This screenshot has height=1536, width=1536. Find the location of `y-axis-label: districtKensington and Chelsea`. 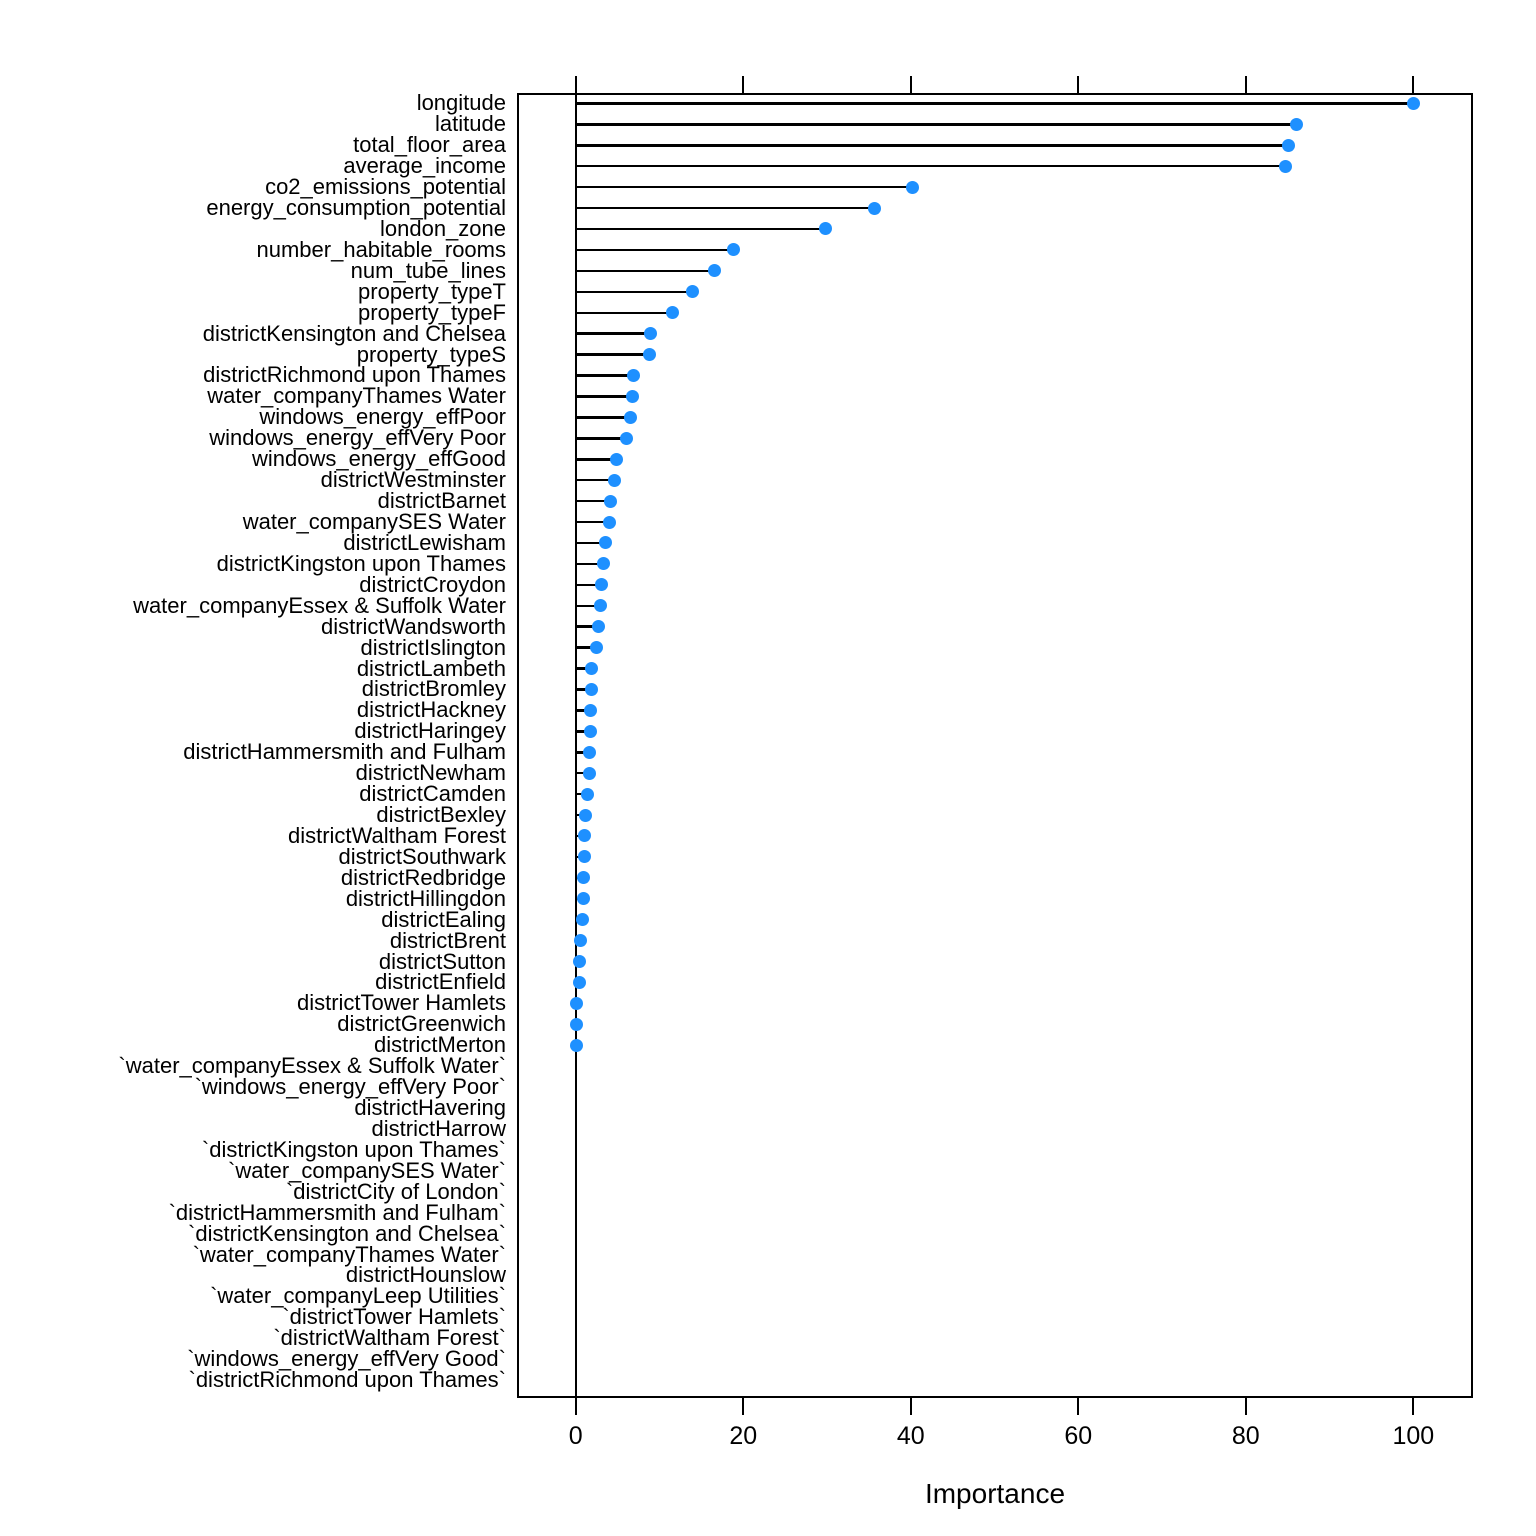

y-axis-label: districtKensington and Chelsea is located at coordinates (354, 333).